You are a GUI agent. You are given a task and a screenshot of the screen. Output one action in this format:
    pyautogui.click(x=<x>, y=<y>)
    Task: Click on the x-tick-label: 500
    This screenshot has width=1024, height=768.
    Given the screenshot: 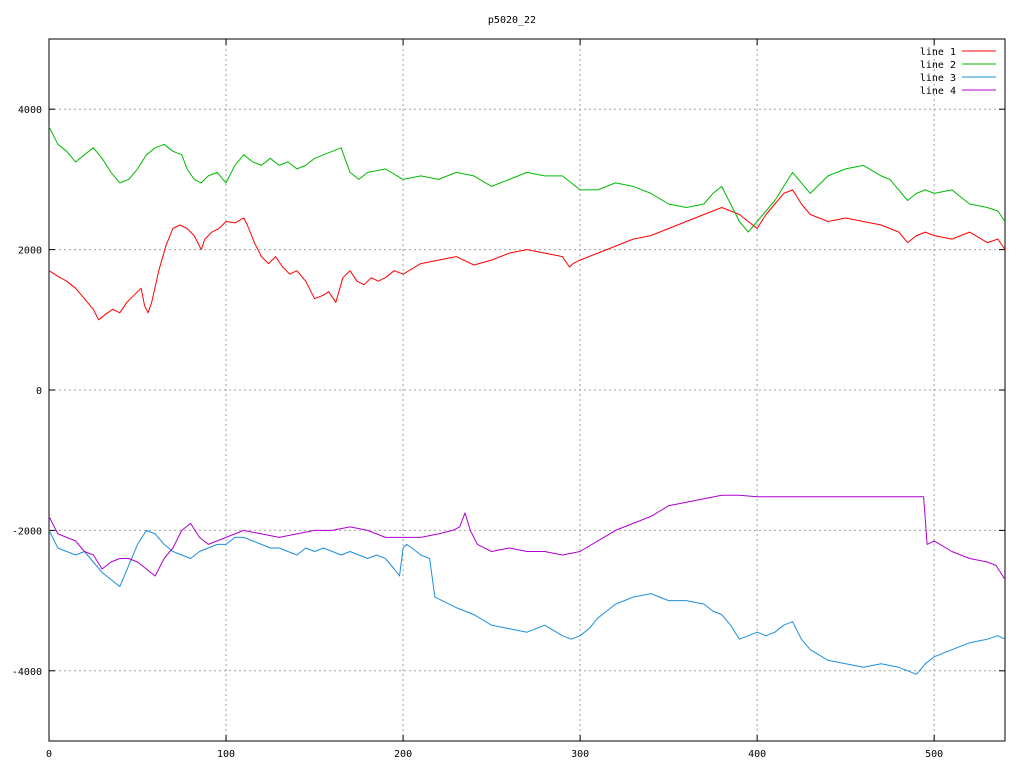 What is the action you would take?
    pyautogui.click(x=934, y=754)
    